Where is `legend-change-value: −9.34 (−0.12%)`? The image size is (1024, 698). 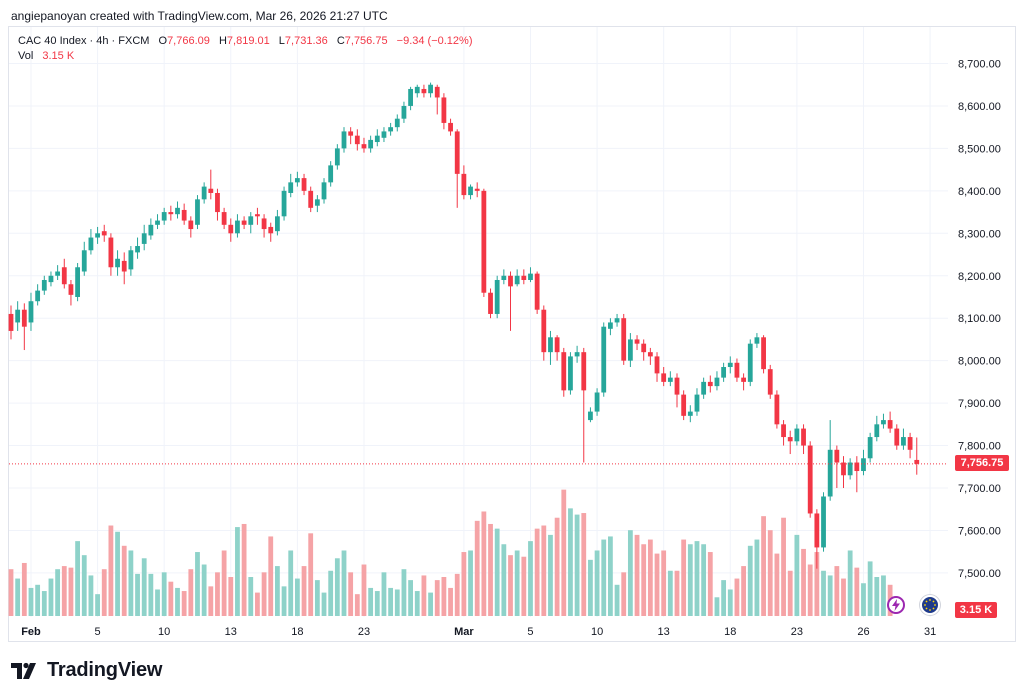
legend-change-value: −9.34 (−0.12%) is located at coordinates (434, 41).